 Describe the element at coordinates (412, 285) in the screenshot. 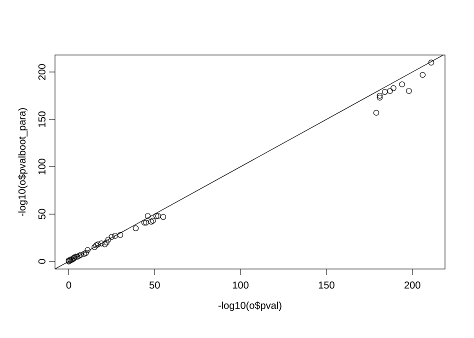

I see `x-tick-label: 200` at that location.